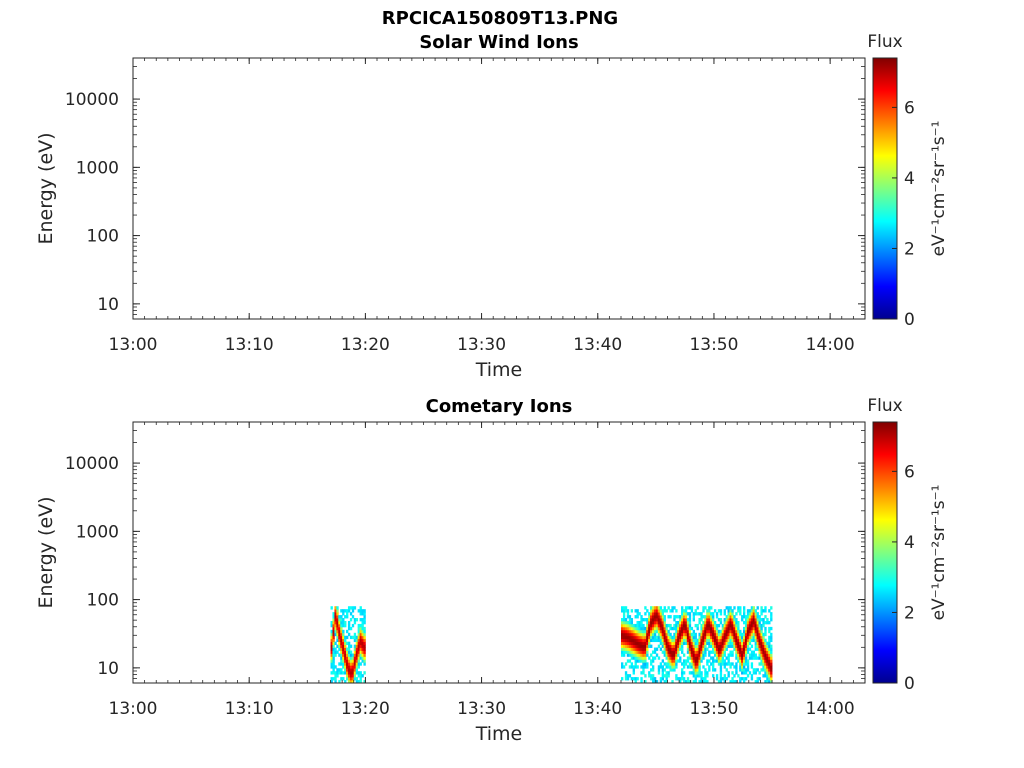 This screenshot has width=1024, height=768. I want to click on y-tick-label: 100, so click(103, 237).